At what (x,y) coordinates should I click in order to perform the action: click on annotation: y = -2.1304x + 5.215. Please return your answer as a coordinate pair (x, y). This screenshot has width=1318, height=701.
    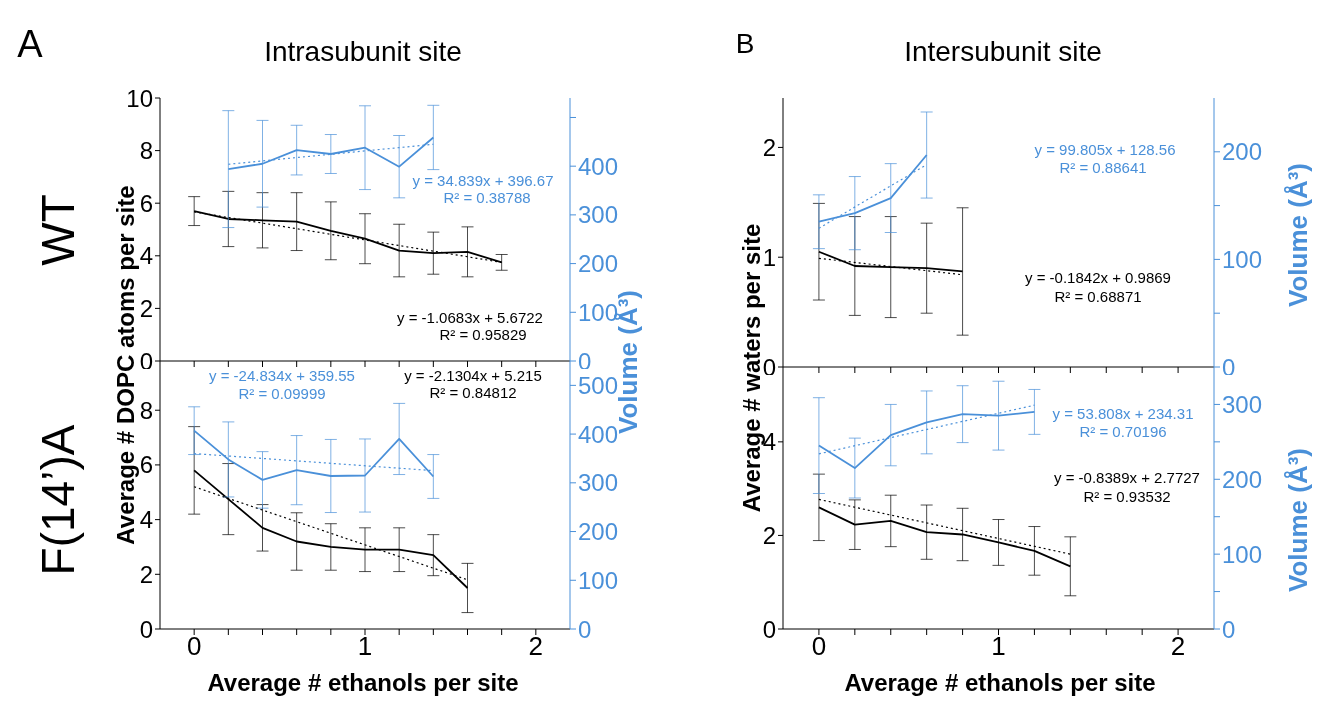
    Looking at the image, I should click on (473, 375).